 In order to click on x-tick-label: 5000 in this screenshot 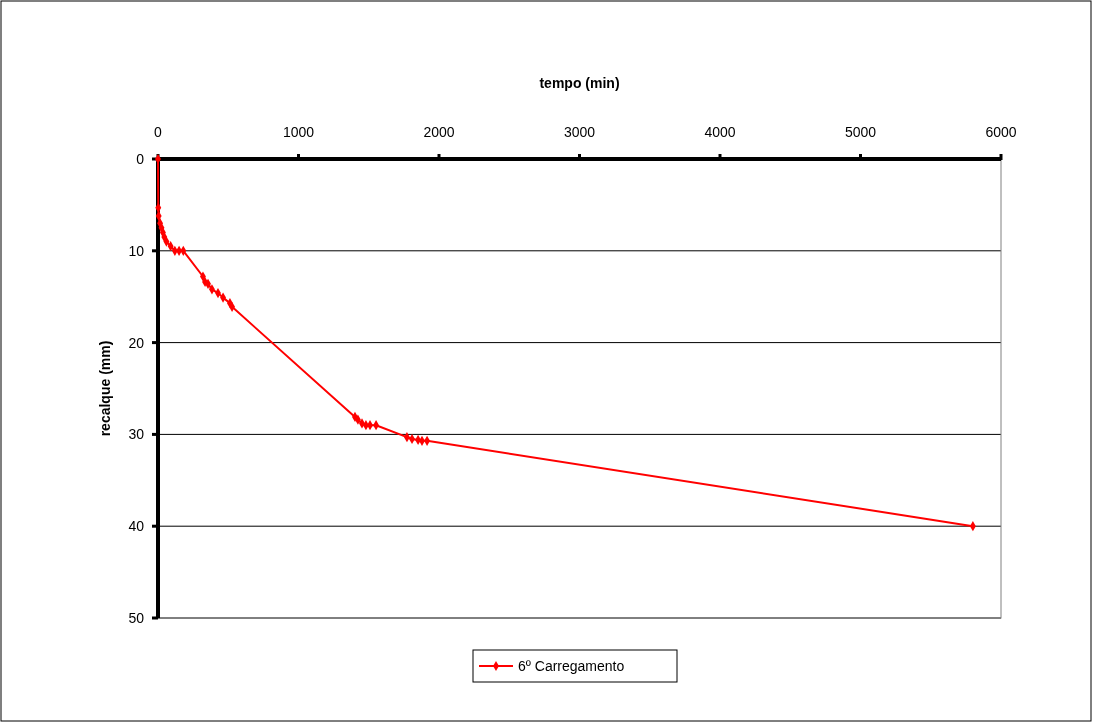, I will do `click(860, 132)`.